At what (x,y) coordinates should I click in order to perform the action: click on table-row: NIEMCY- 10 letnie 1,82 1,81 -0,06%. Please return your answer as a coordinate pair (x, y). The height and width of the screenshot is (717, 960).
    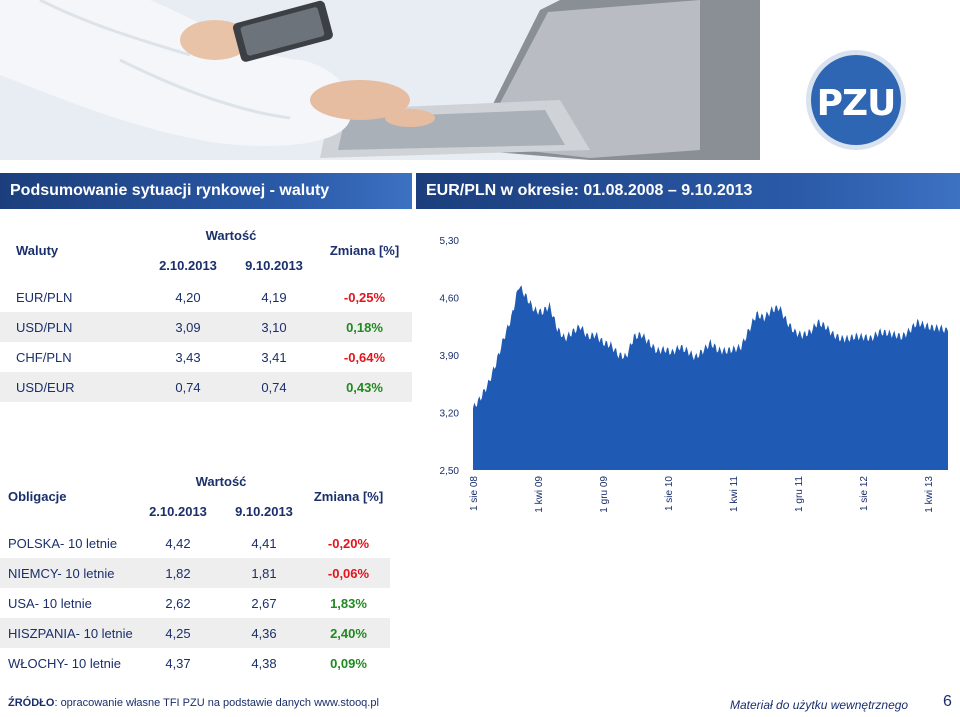
    Looking at the image, I should click on (195, 573).